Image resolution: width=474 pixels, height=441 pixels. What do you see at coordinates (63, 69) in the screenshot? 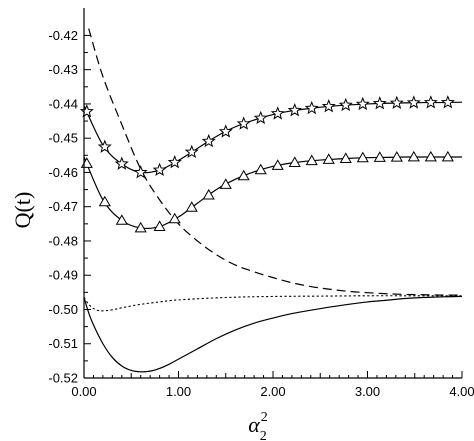
I see `y-tick-label: -0.43` at bounding box center [63, 69].